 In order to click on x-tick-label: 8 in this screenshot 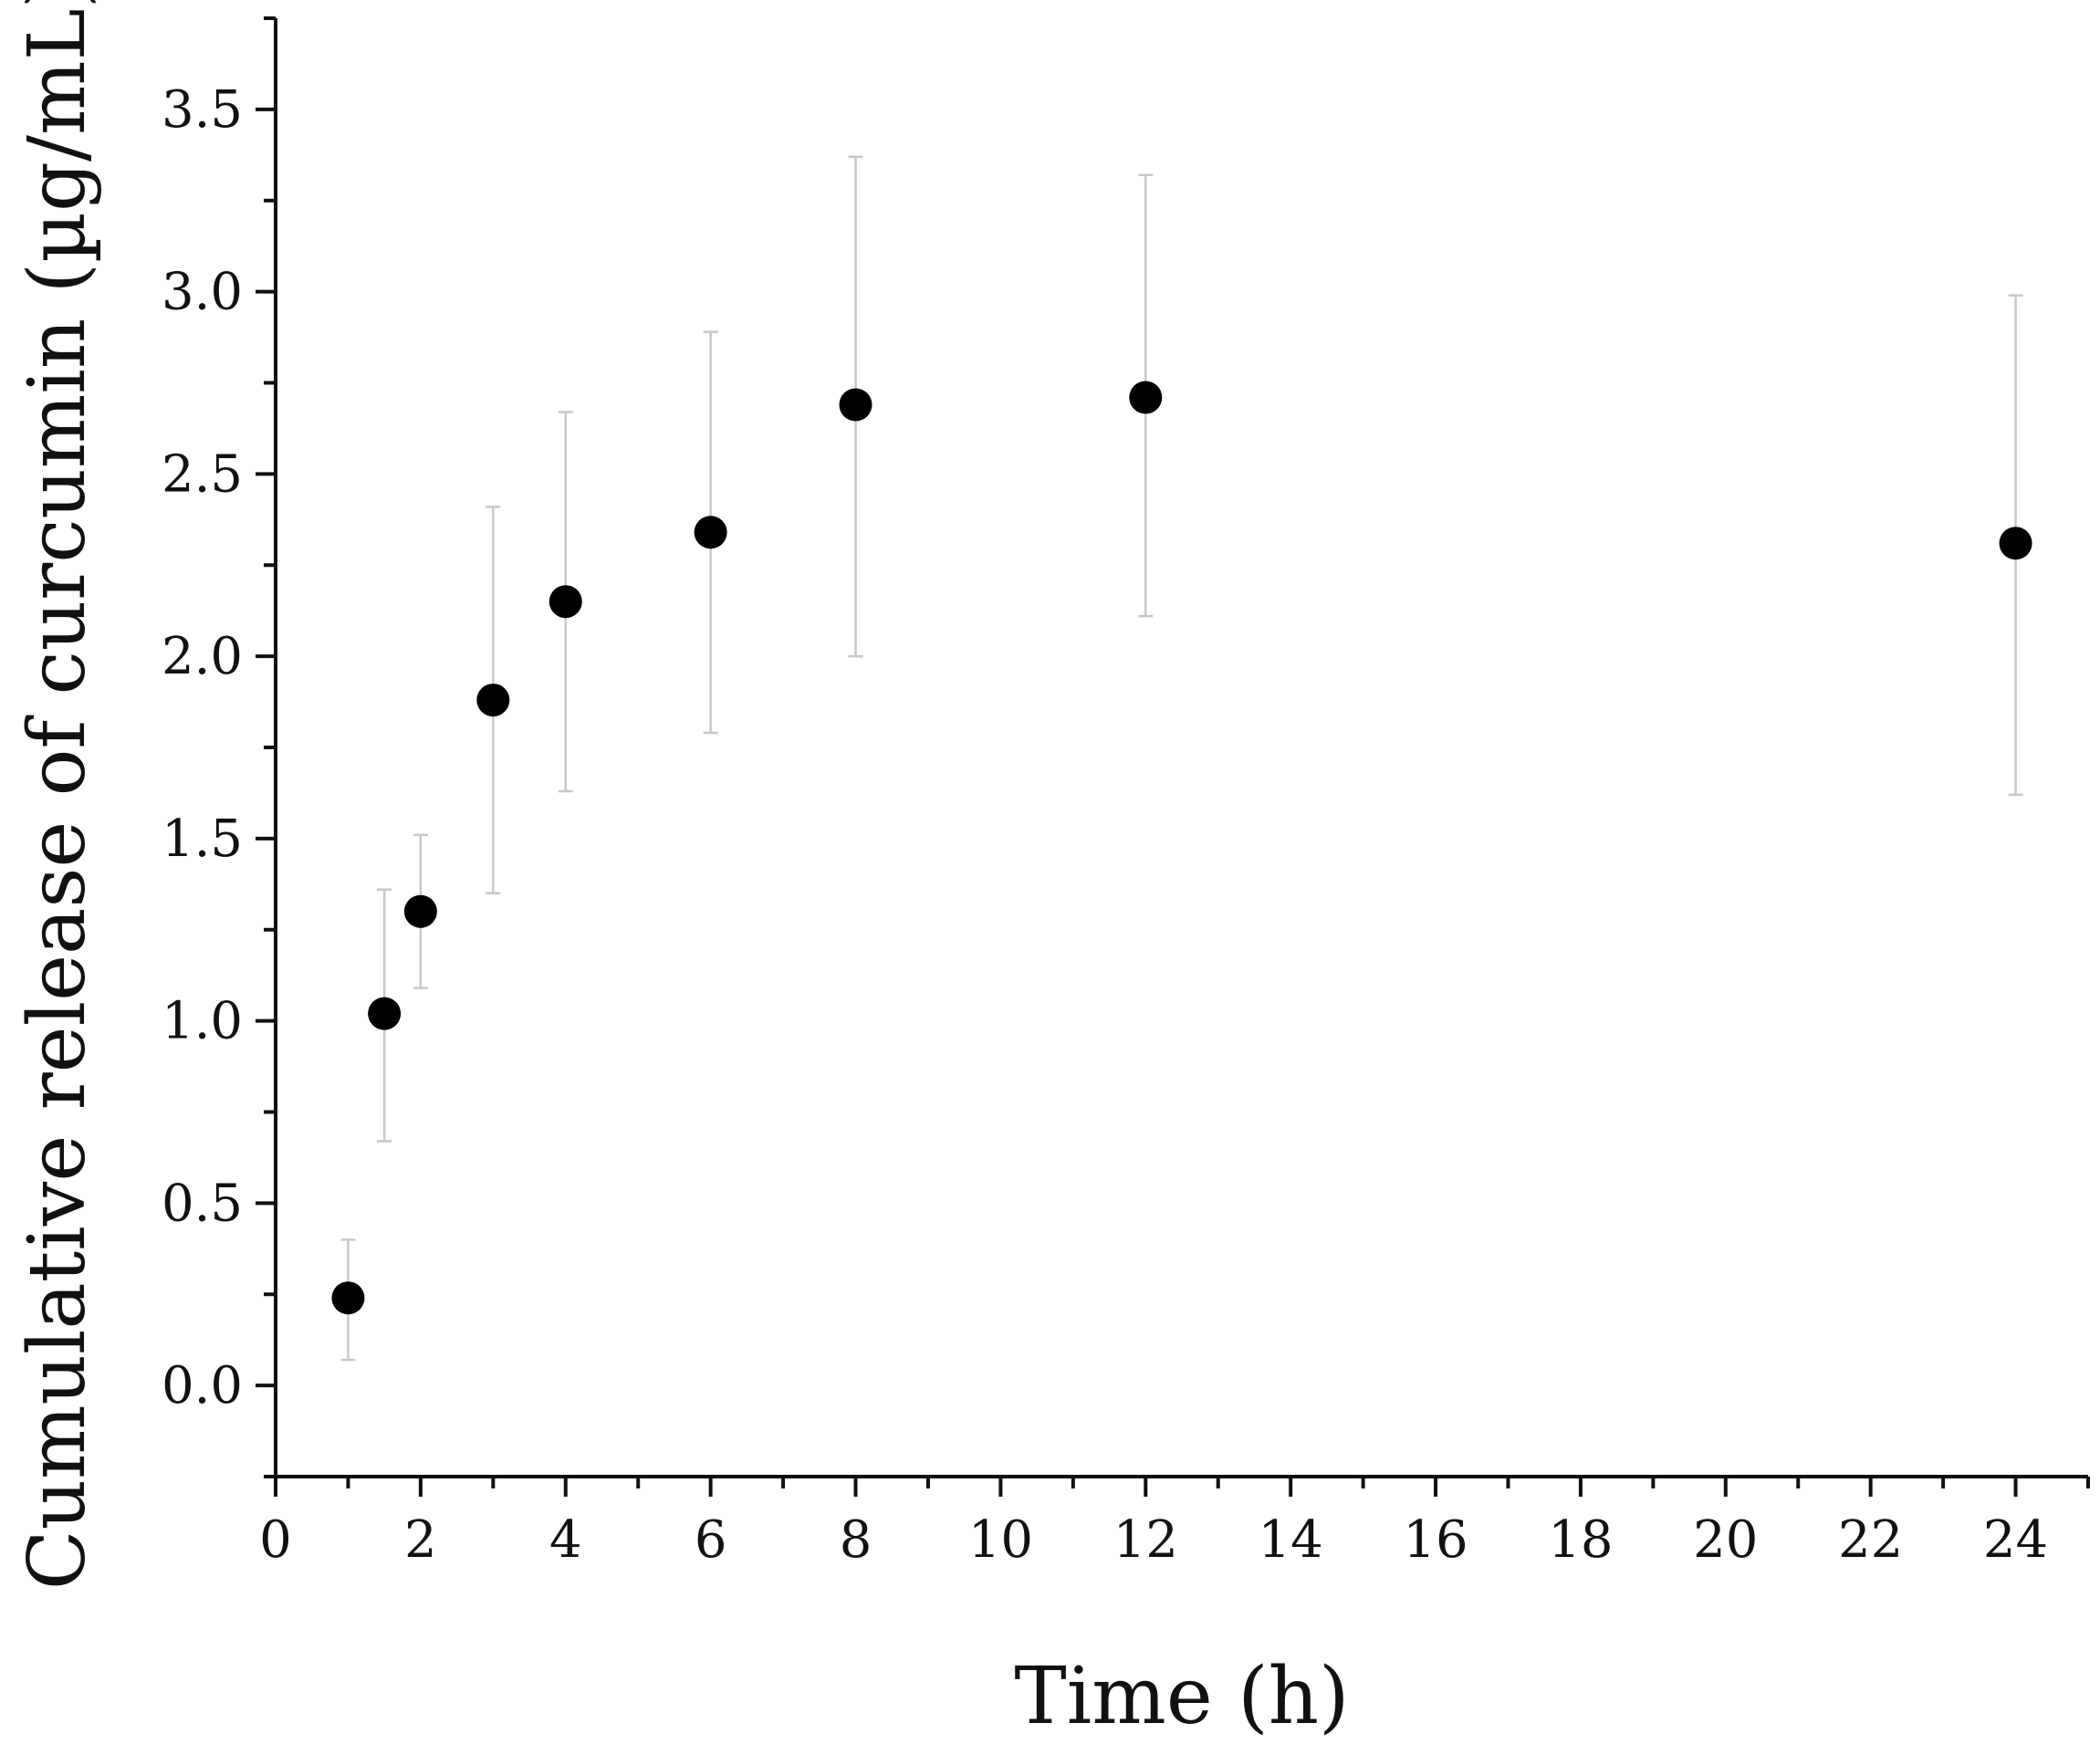, I will do `click(856, 1540)`.